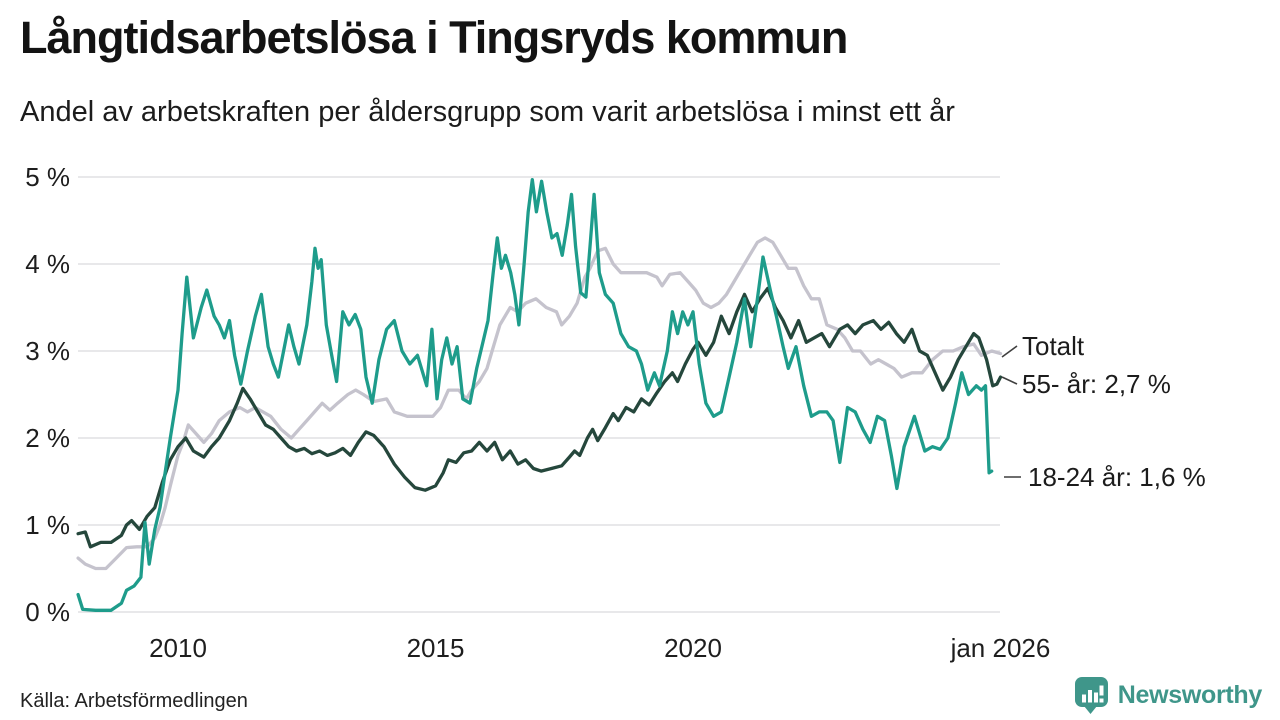 This screenshot has width=1280, height=720. I want to click on series-label-55-ar: 55- år: 2,7 %, so click(1096, 384).